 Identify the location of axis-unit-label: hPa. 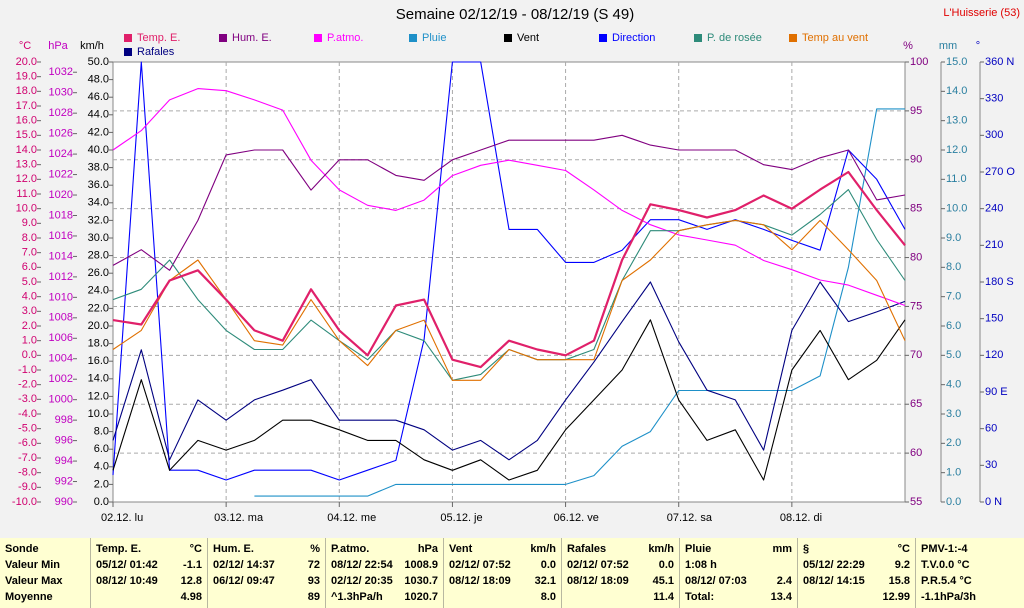
(58, 46).